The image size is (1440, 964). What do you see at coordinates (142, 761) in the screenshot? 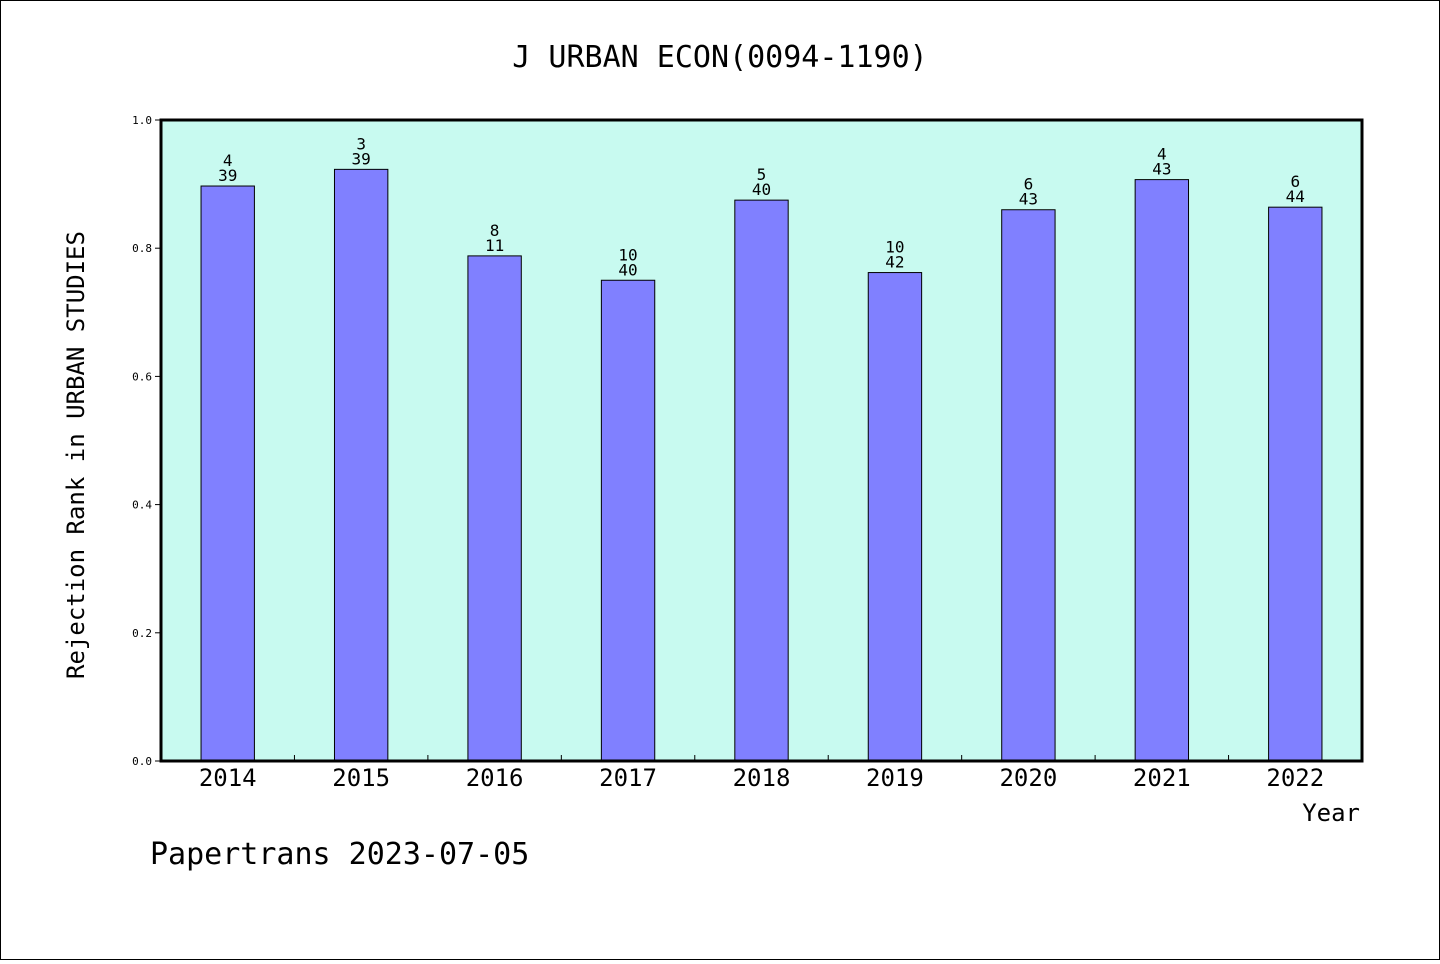
I see `y-tick-label: 0.0` at bounding box center [142, 761].